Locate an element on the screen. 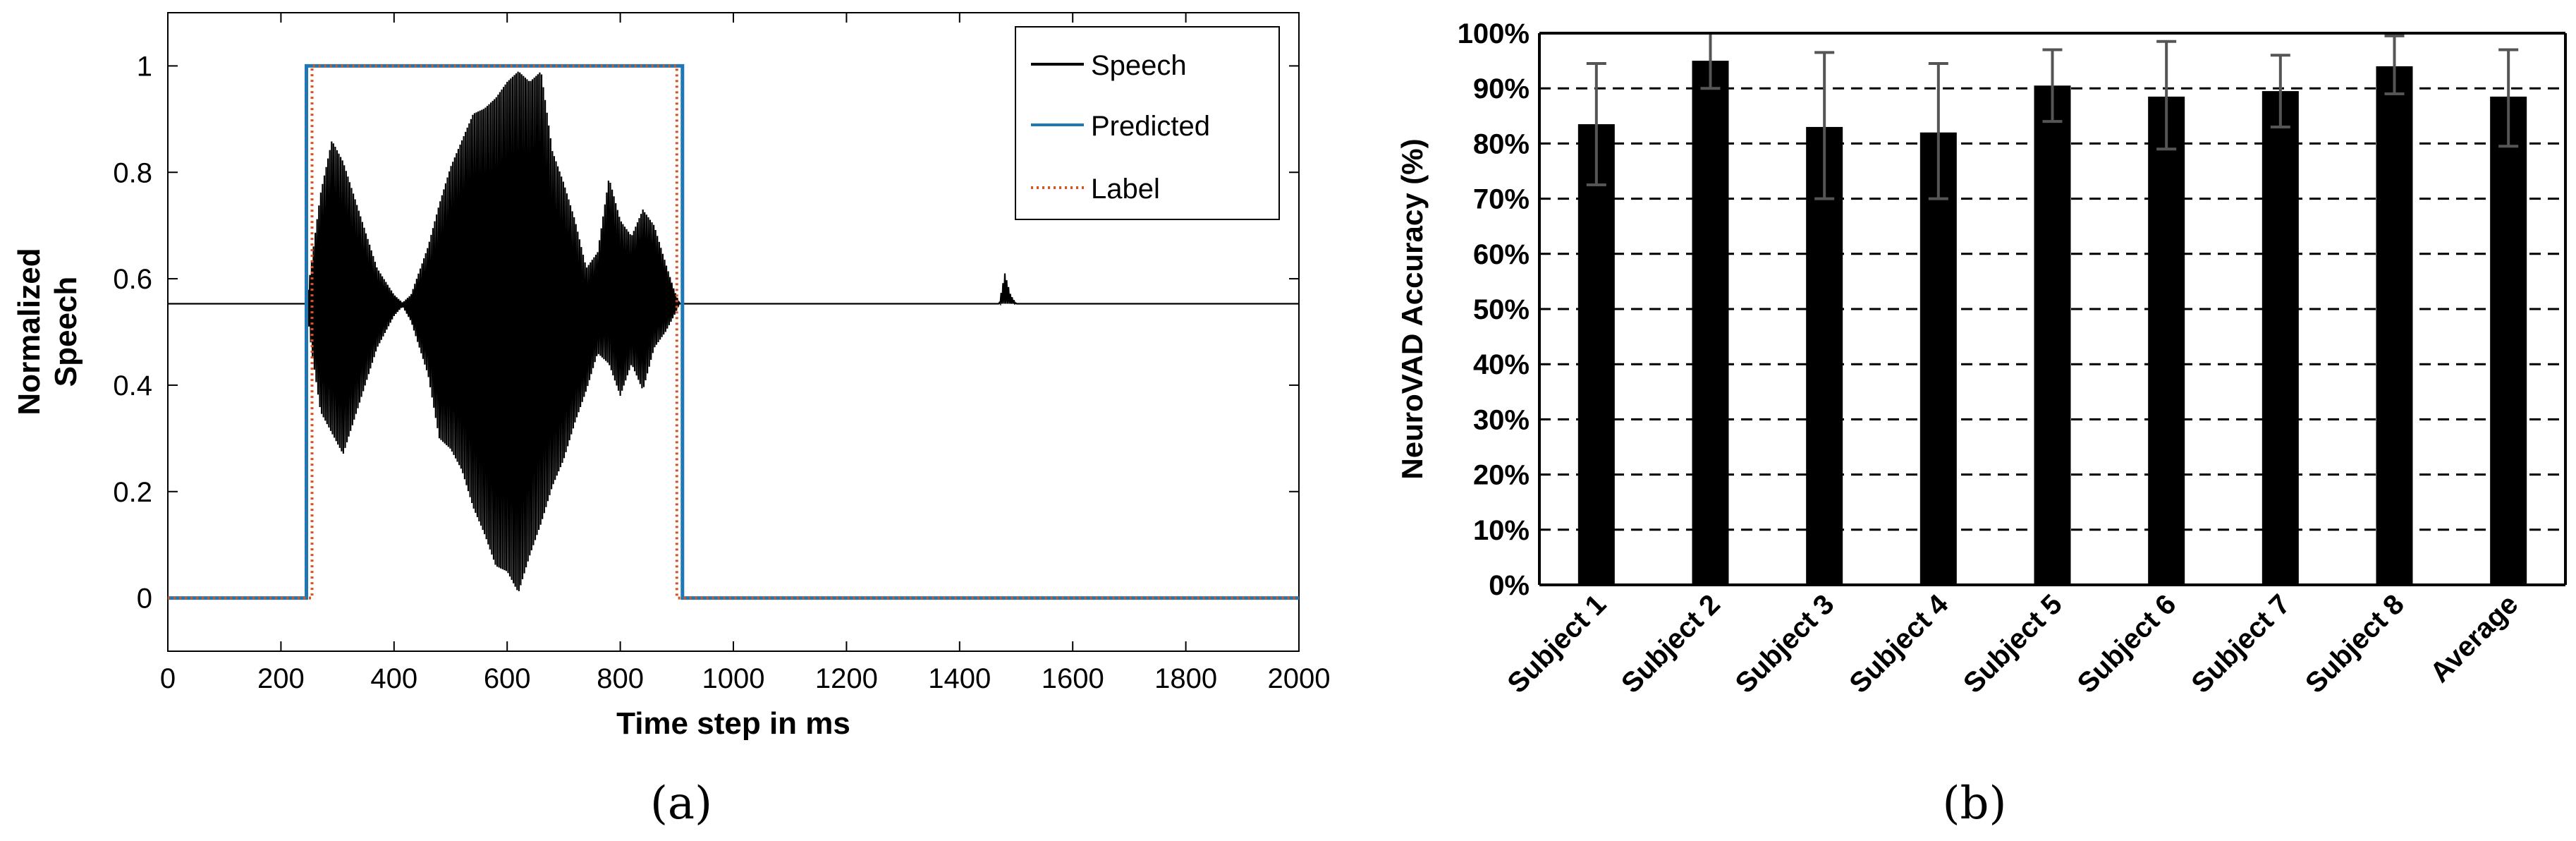 The height and width of the screenshot is (841, 2576). x-tick-label: 400 is located at coordinates (393, 678).